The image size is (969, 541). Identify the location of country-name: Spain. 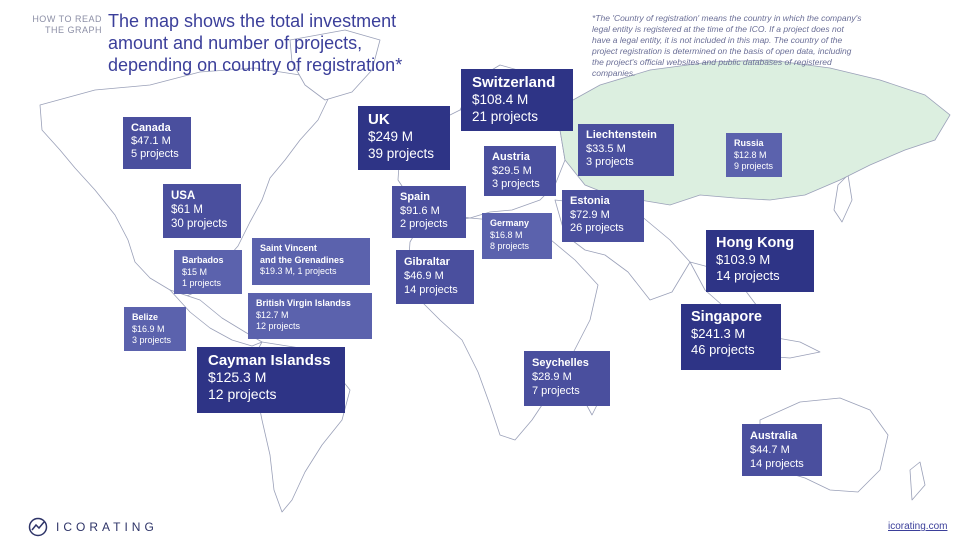
(415, 197).